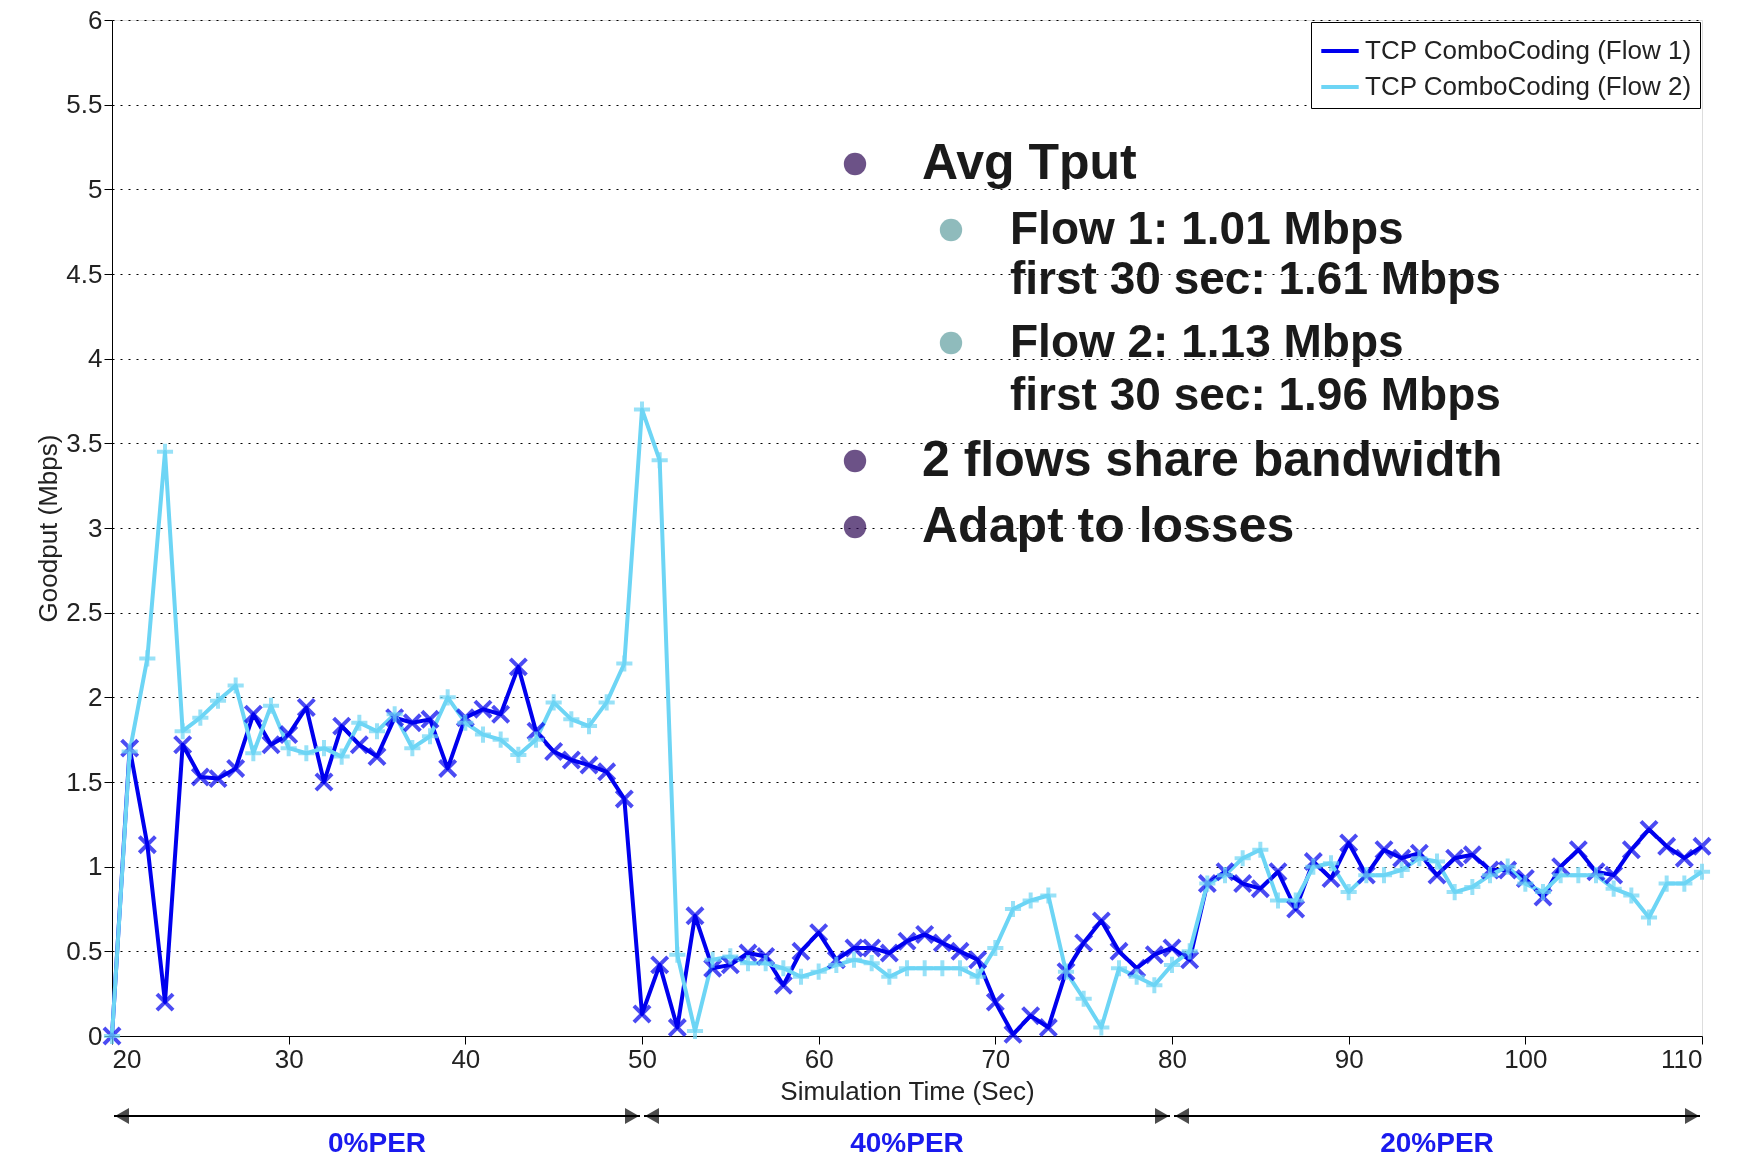 The height and width of the screenshot is (1156, 1737). I want to click on x-tick-label: 50, so click(642, 1058).